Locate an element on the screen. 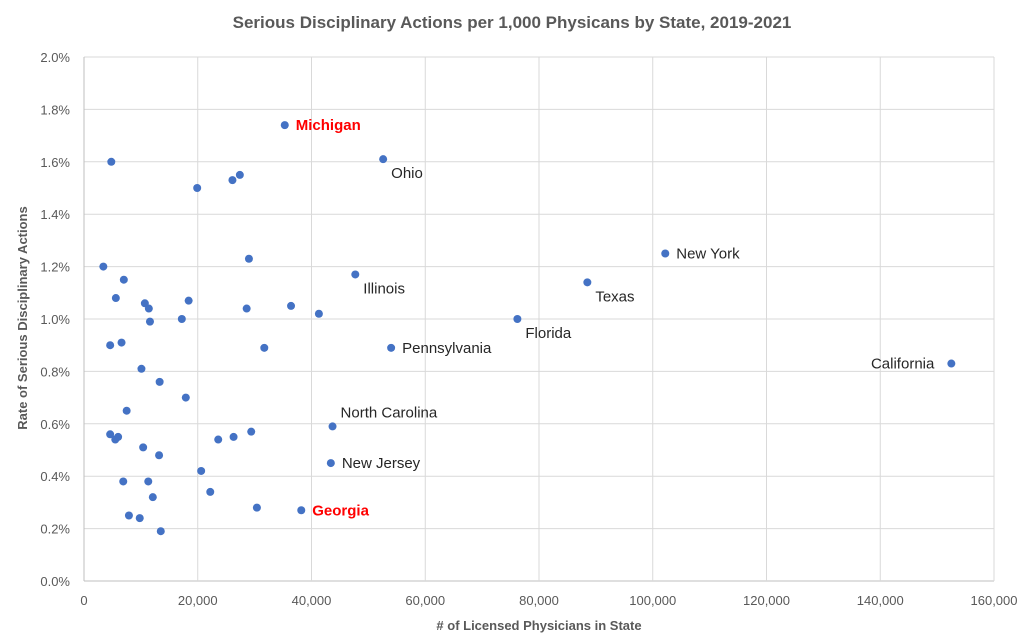 Image resolution: width=1024 pixels, height=644 pixels. data-label-florida: Florida is located at coordinates (548, 333).